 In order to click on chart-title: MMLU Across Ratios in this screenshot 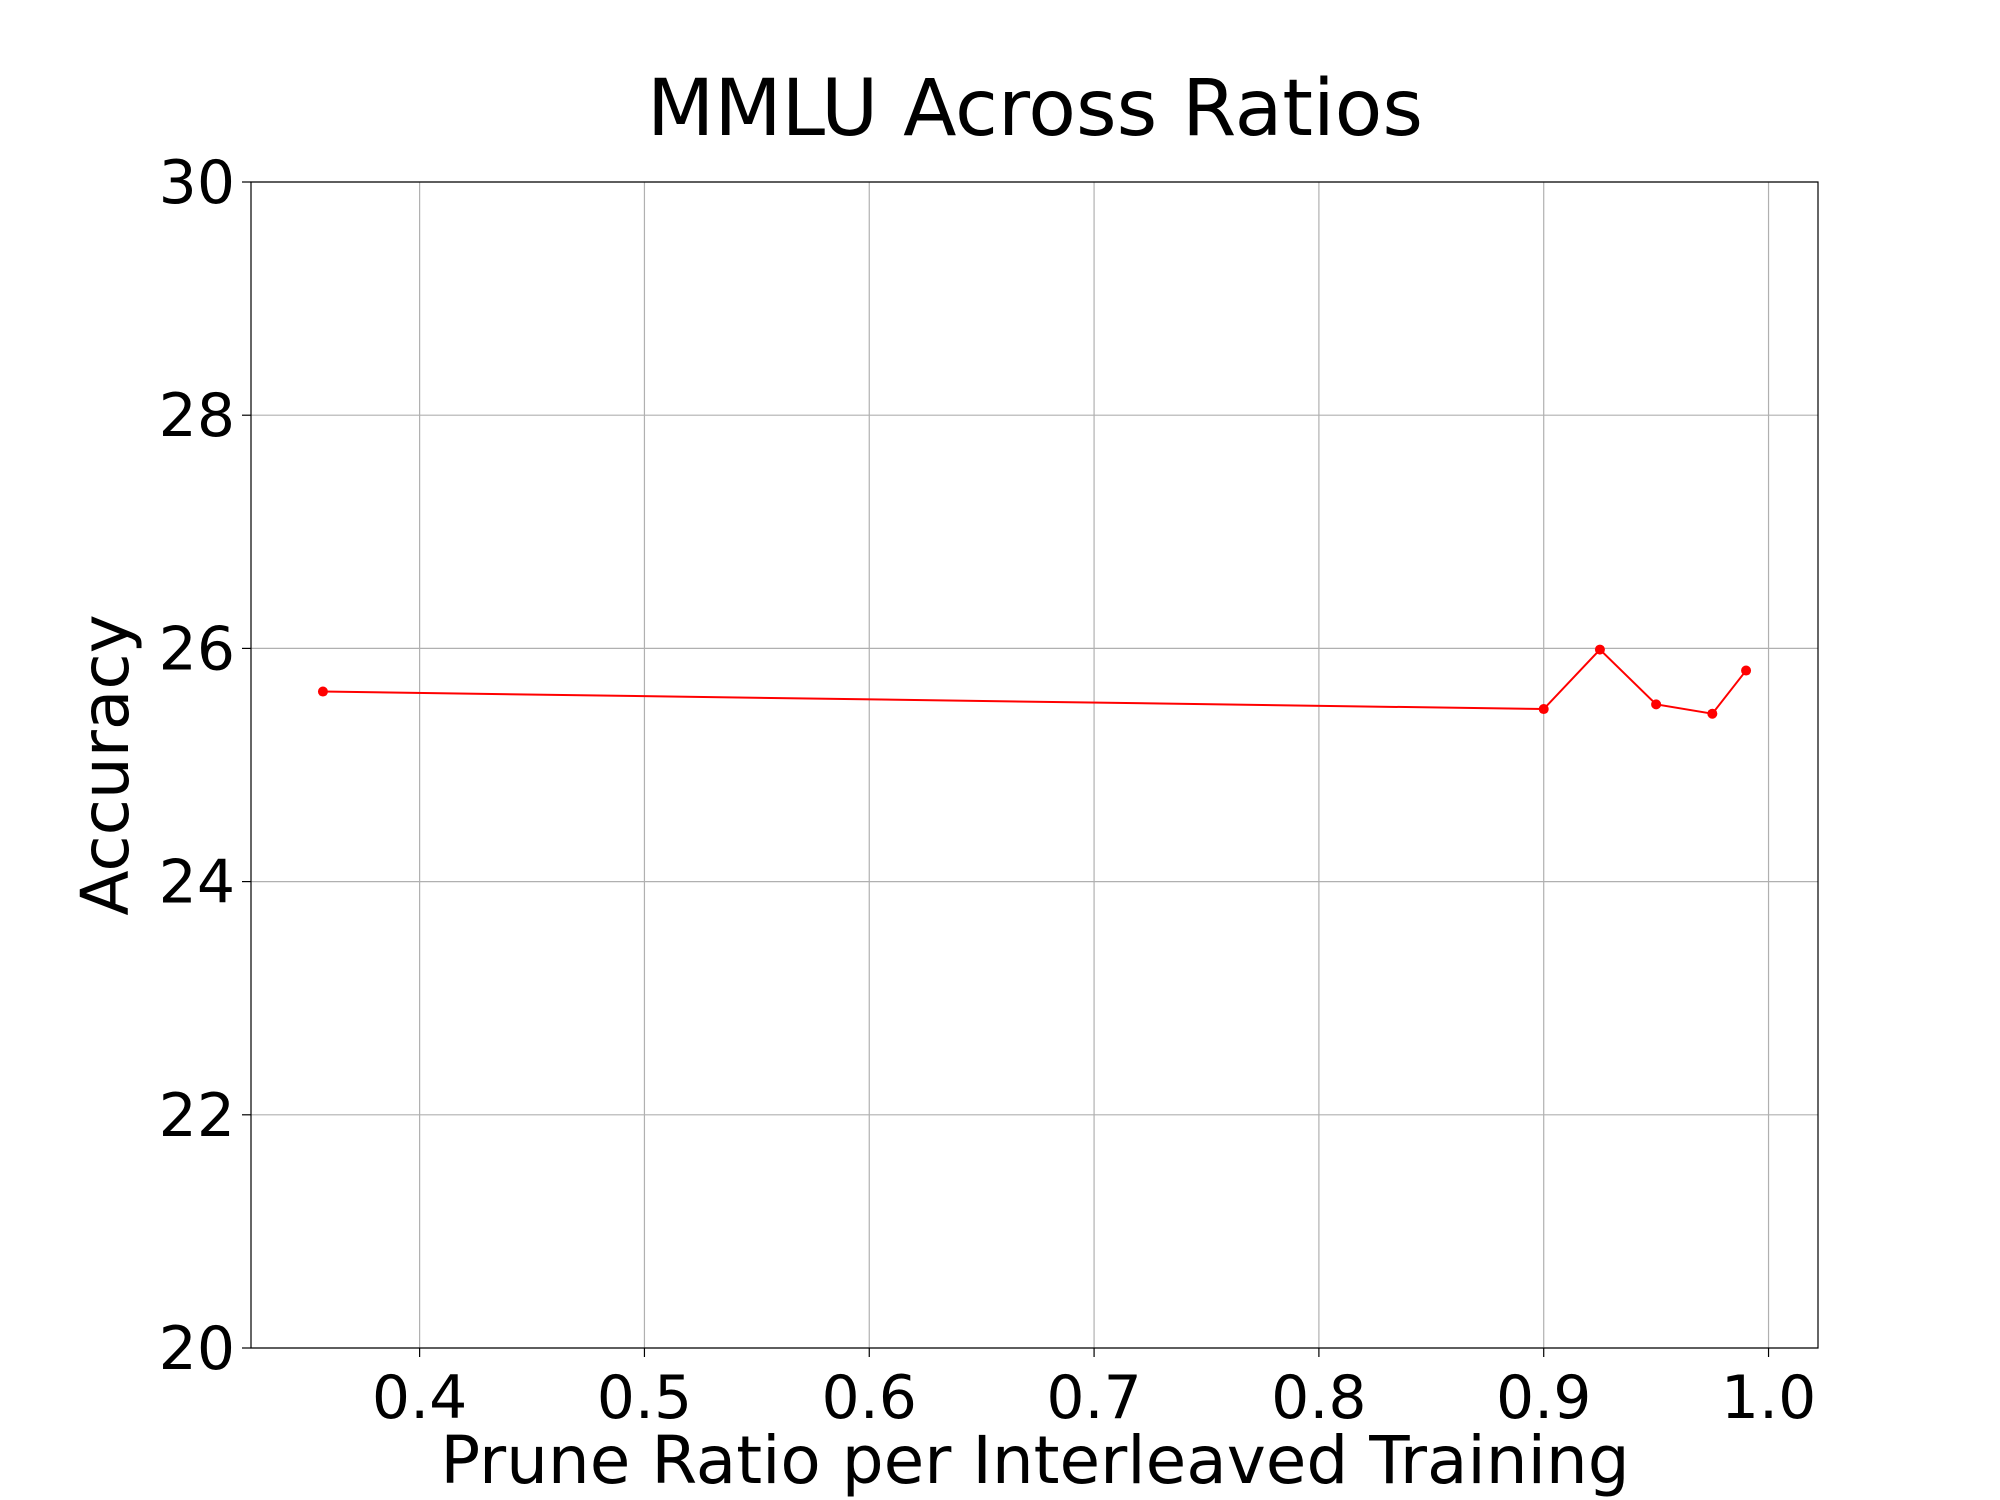, I will do `click(1035, 109)`.